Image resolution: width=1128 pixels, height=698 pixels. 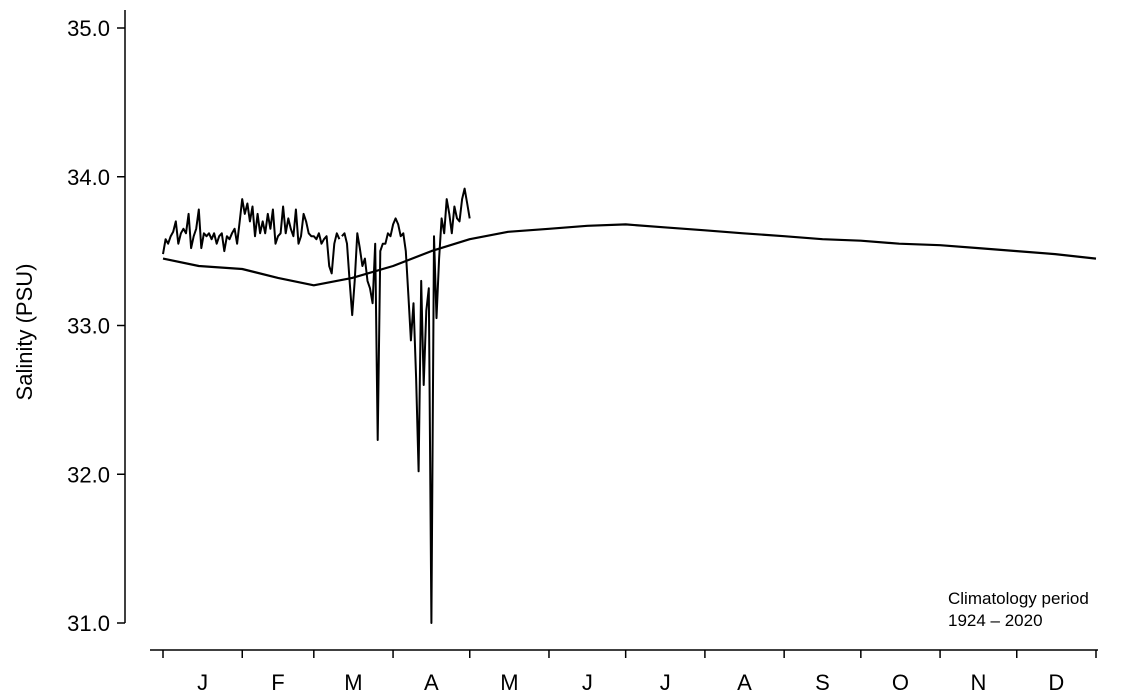 What do you see at coordinates (277, 682) in the screenshot?
I see `month-label-1: F` at bounding box center [277, 682].